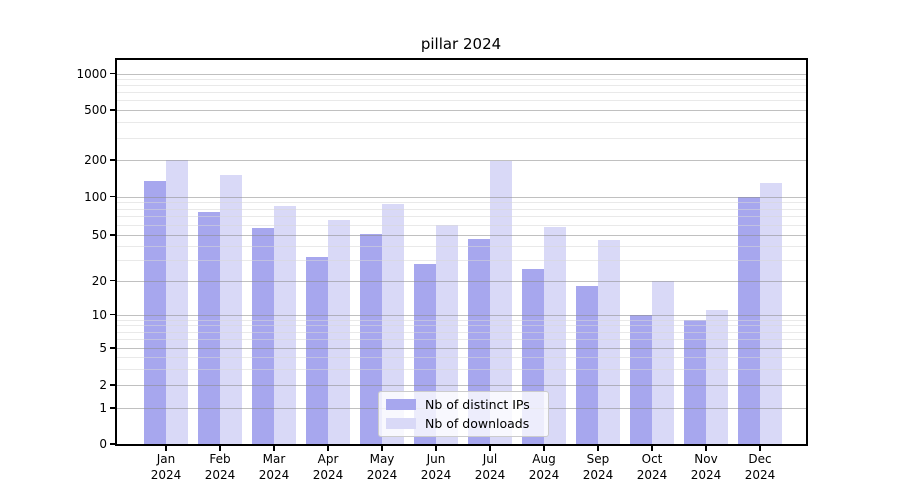 Image resolution: width=900 pixels, height=500 pixels. What do you see at coordinates (393, 324) in the screenshot?
I see `bar-downloads-may` at bounding box center [393, 324].